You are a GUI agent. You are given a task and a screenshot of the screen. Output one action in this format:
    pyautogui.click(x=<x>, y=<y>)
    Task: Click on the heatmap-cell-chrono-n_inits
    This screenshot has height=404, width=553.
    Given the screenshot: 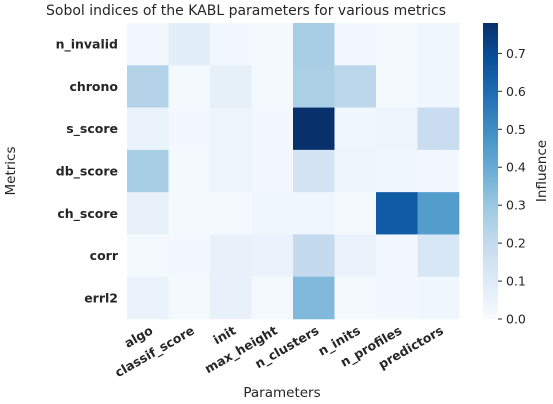 What is the action you would take?
    pyautogui.click(x=355, y=86)
    